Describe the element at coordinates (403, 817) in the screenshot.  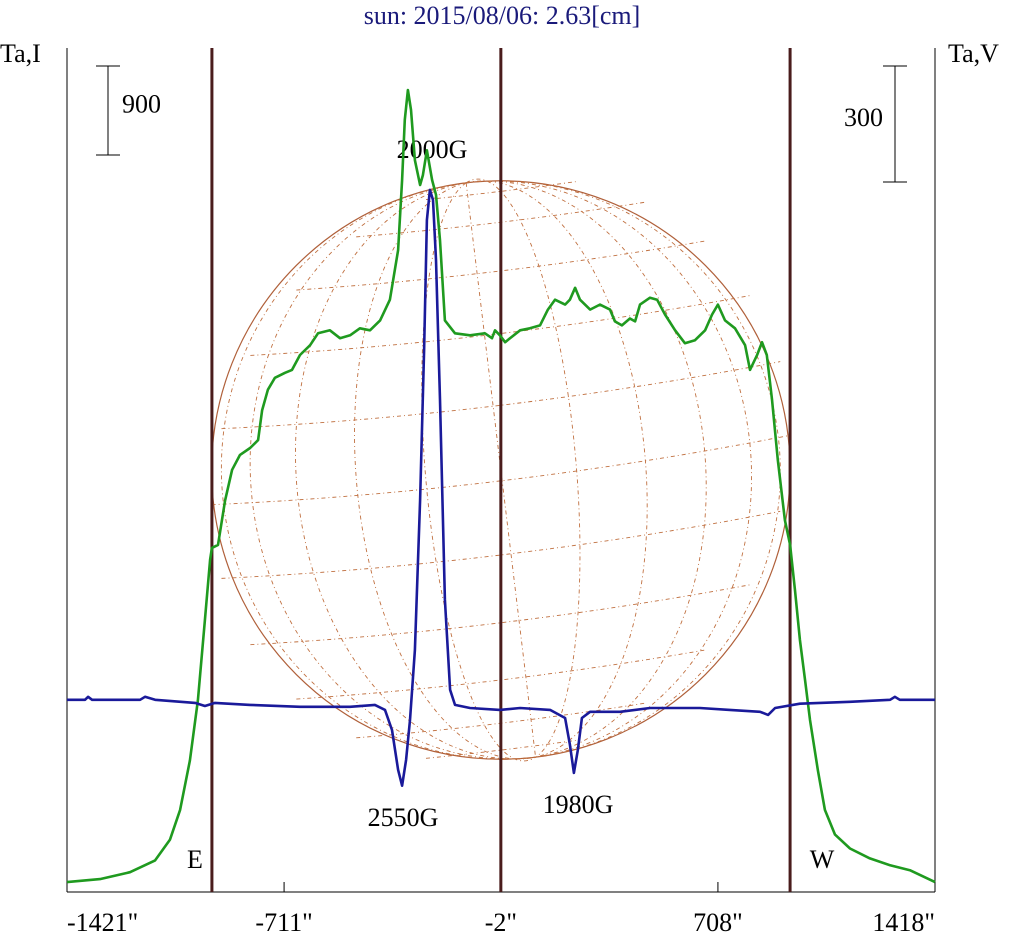
I see `annotation: 2550G` at that location.